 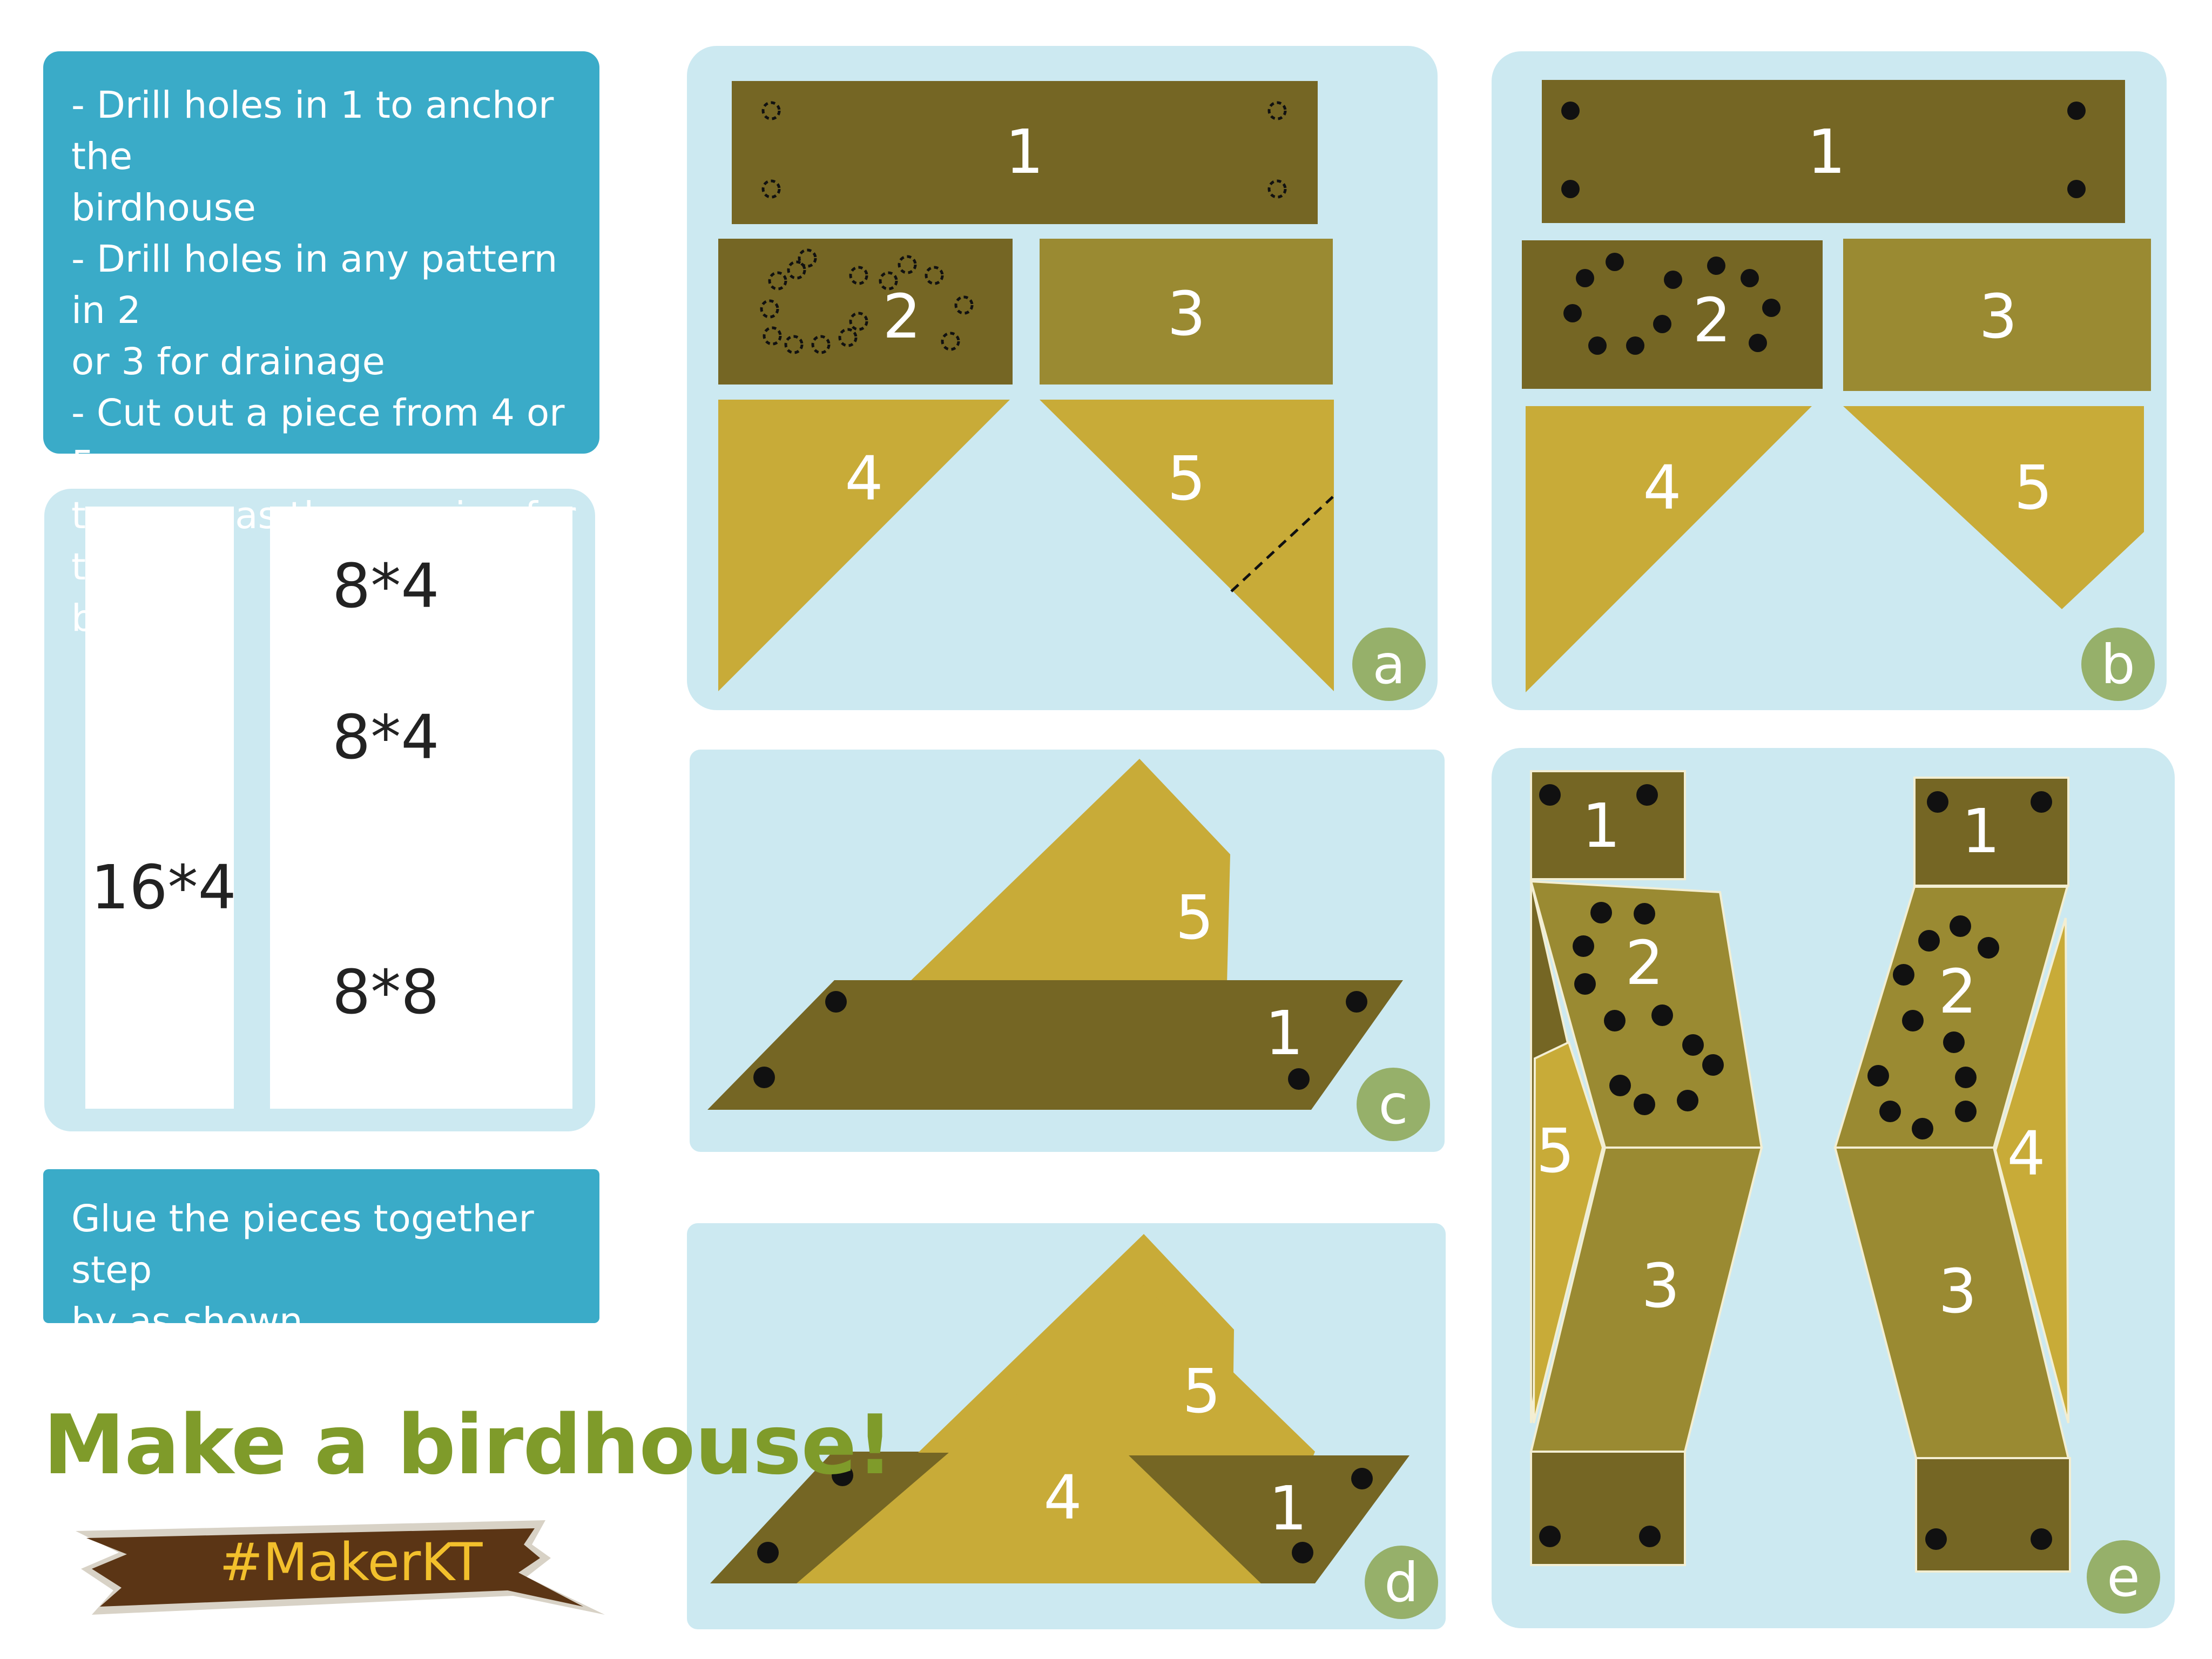 I want to click on step-c-panel: 5 1 c, so click(x=1067, y=951).